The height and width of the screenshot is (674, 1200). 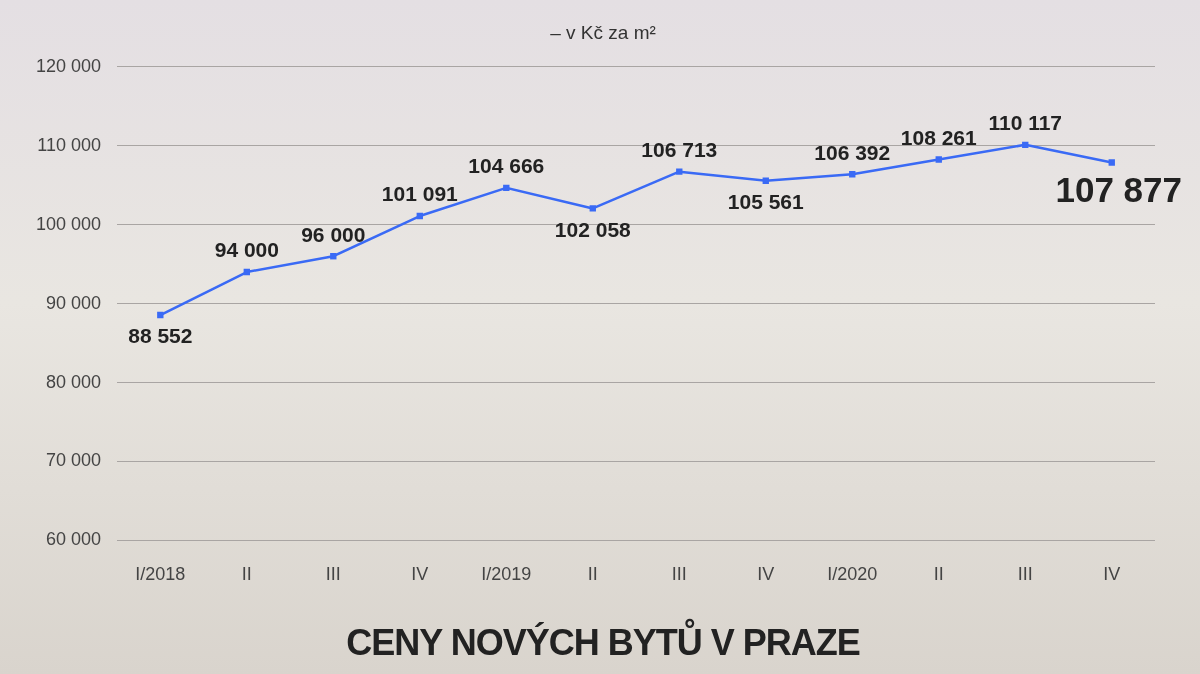 What do you see at coordinates (160, 336) in the screenshot?
I see `data-label: 88 552` at bounding box center [160, 336].